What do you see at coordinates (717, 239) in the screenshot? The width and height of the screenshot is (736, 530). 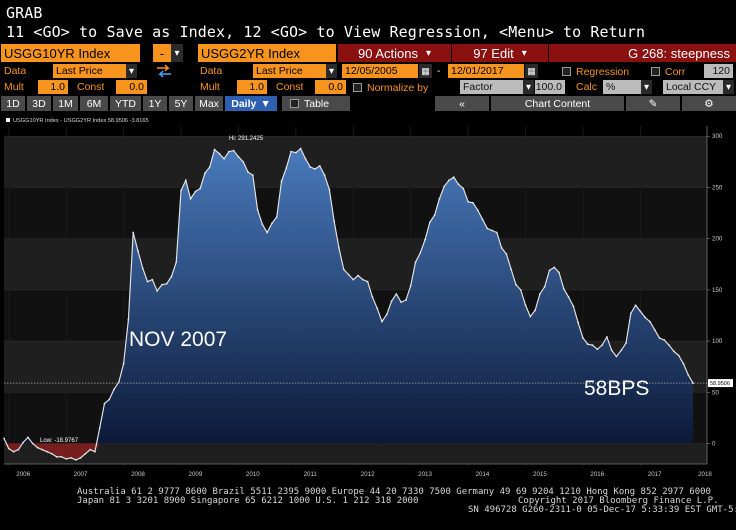 I see `y-axis-tick-label: 200` at bounding box center [717, 239].